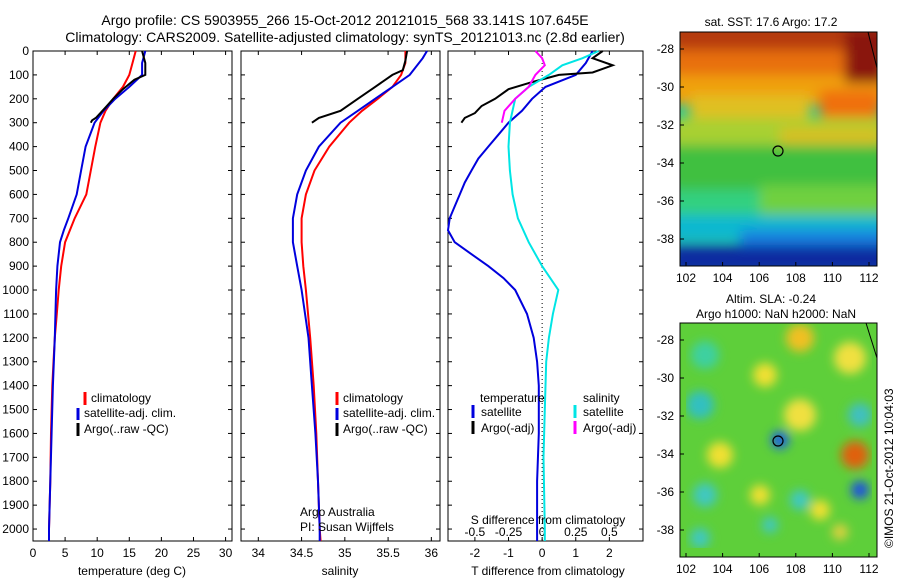  I want to click on series-line-satellite-adj-clim-, so click(359, 295).